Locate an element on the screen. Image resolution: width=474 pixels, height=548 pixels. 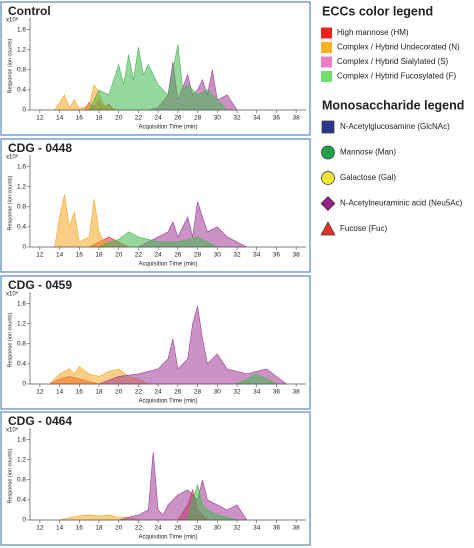
panel-title: CDG - 0459 is located at coordinates (40, 285).